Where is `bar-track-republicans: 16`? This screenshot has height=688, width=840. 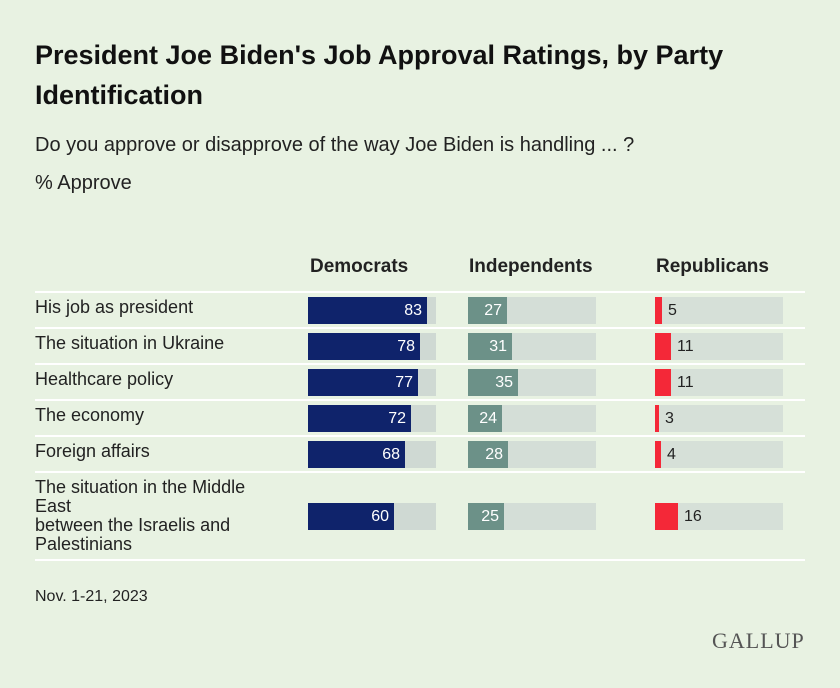
bar-track-republicans: 16 is located at coordinates (719, 516).